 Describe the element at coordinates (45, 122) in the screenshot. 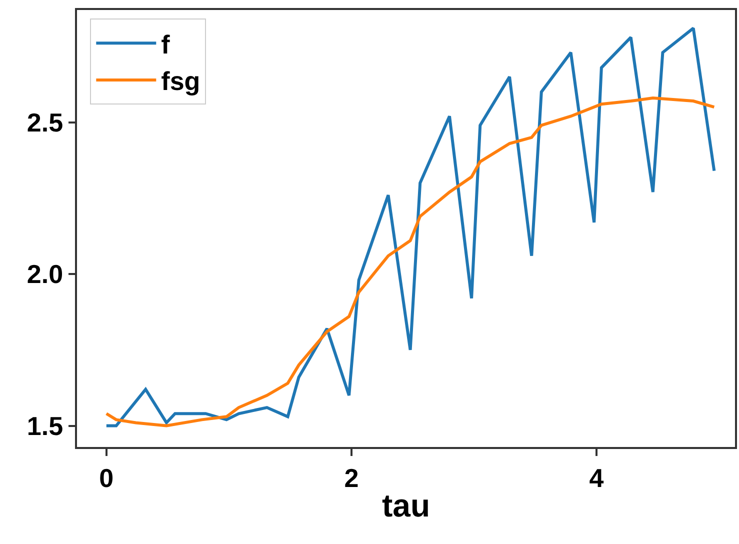

I see `y-tick-label: 2.5` at that location.